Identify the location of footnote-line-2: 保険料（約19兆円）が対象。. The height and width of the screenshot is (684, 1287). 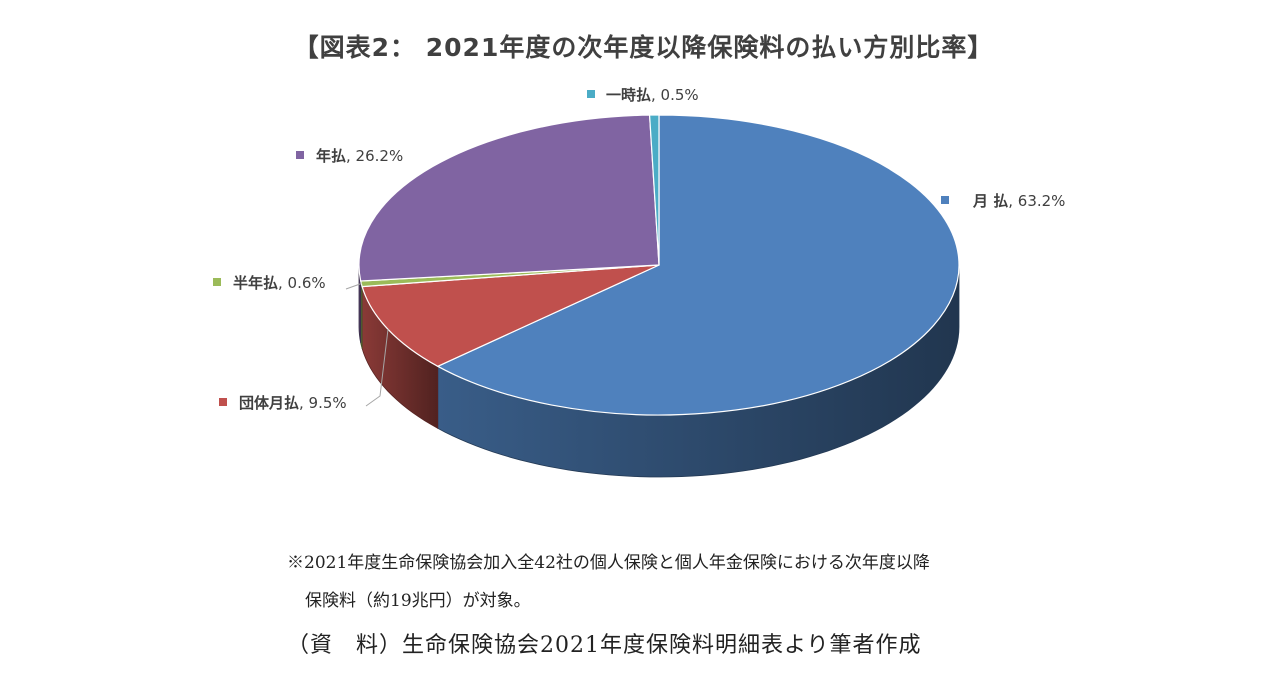
(418, 601).